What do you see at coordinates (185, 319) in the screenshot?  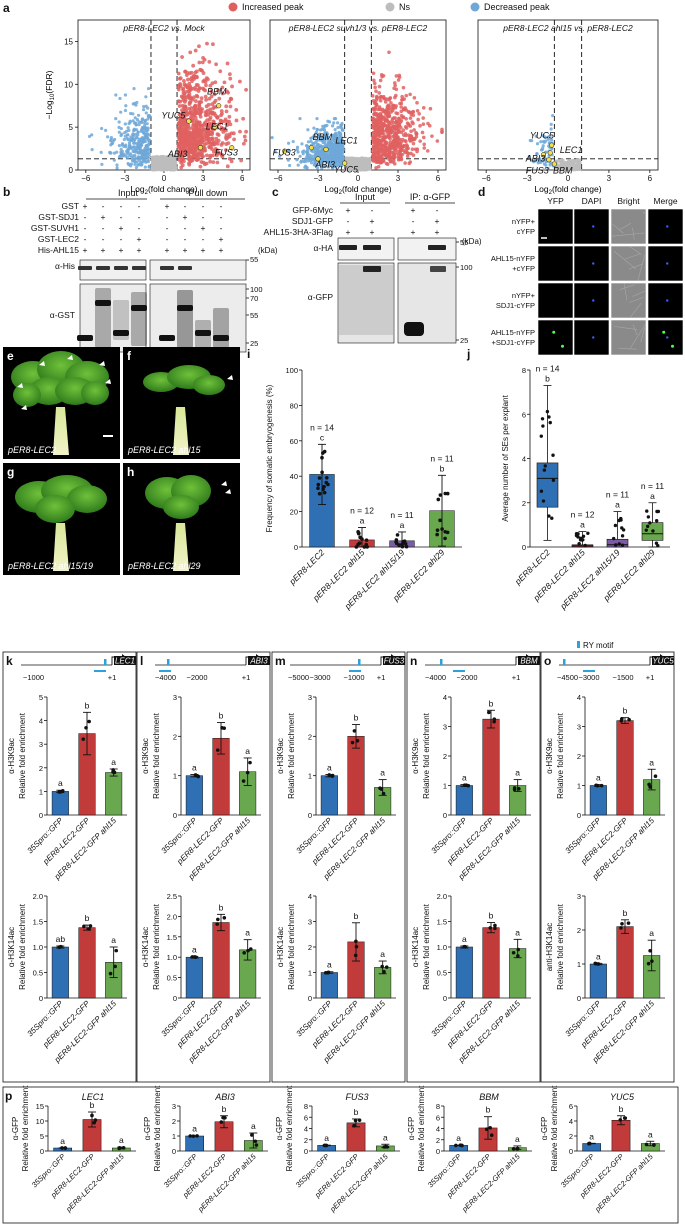 I see `smear` at bounding box center [185, 319].